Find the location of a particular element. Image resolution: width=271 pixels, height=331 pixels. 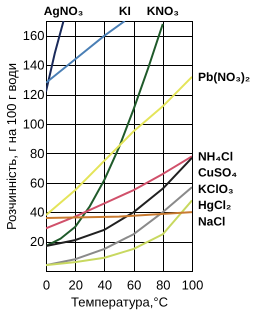

series-label: KNO₃ is located at coordinates (162, 11).